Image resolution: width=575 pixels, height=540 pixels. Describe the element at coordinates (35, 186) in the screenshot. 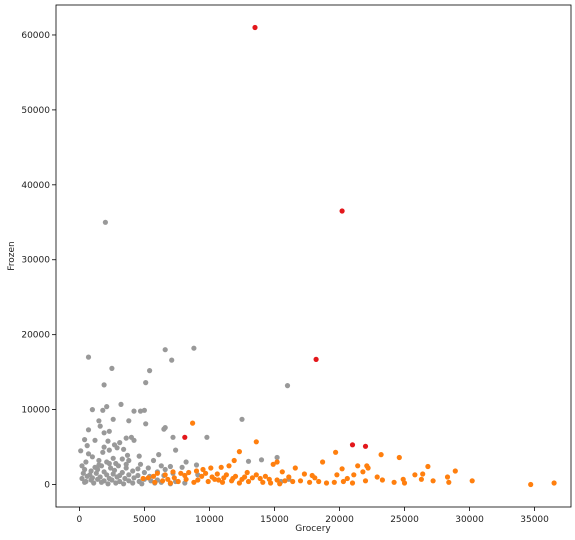

I see `y-tick-label: 40000` at that location.